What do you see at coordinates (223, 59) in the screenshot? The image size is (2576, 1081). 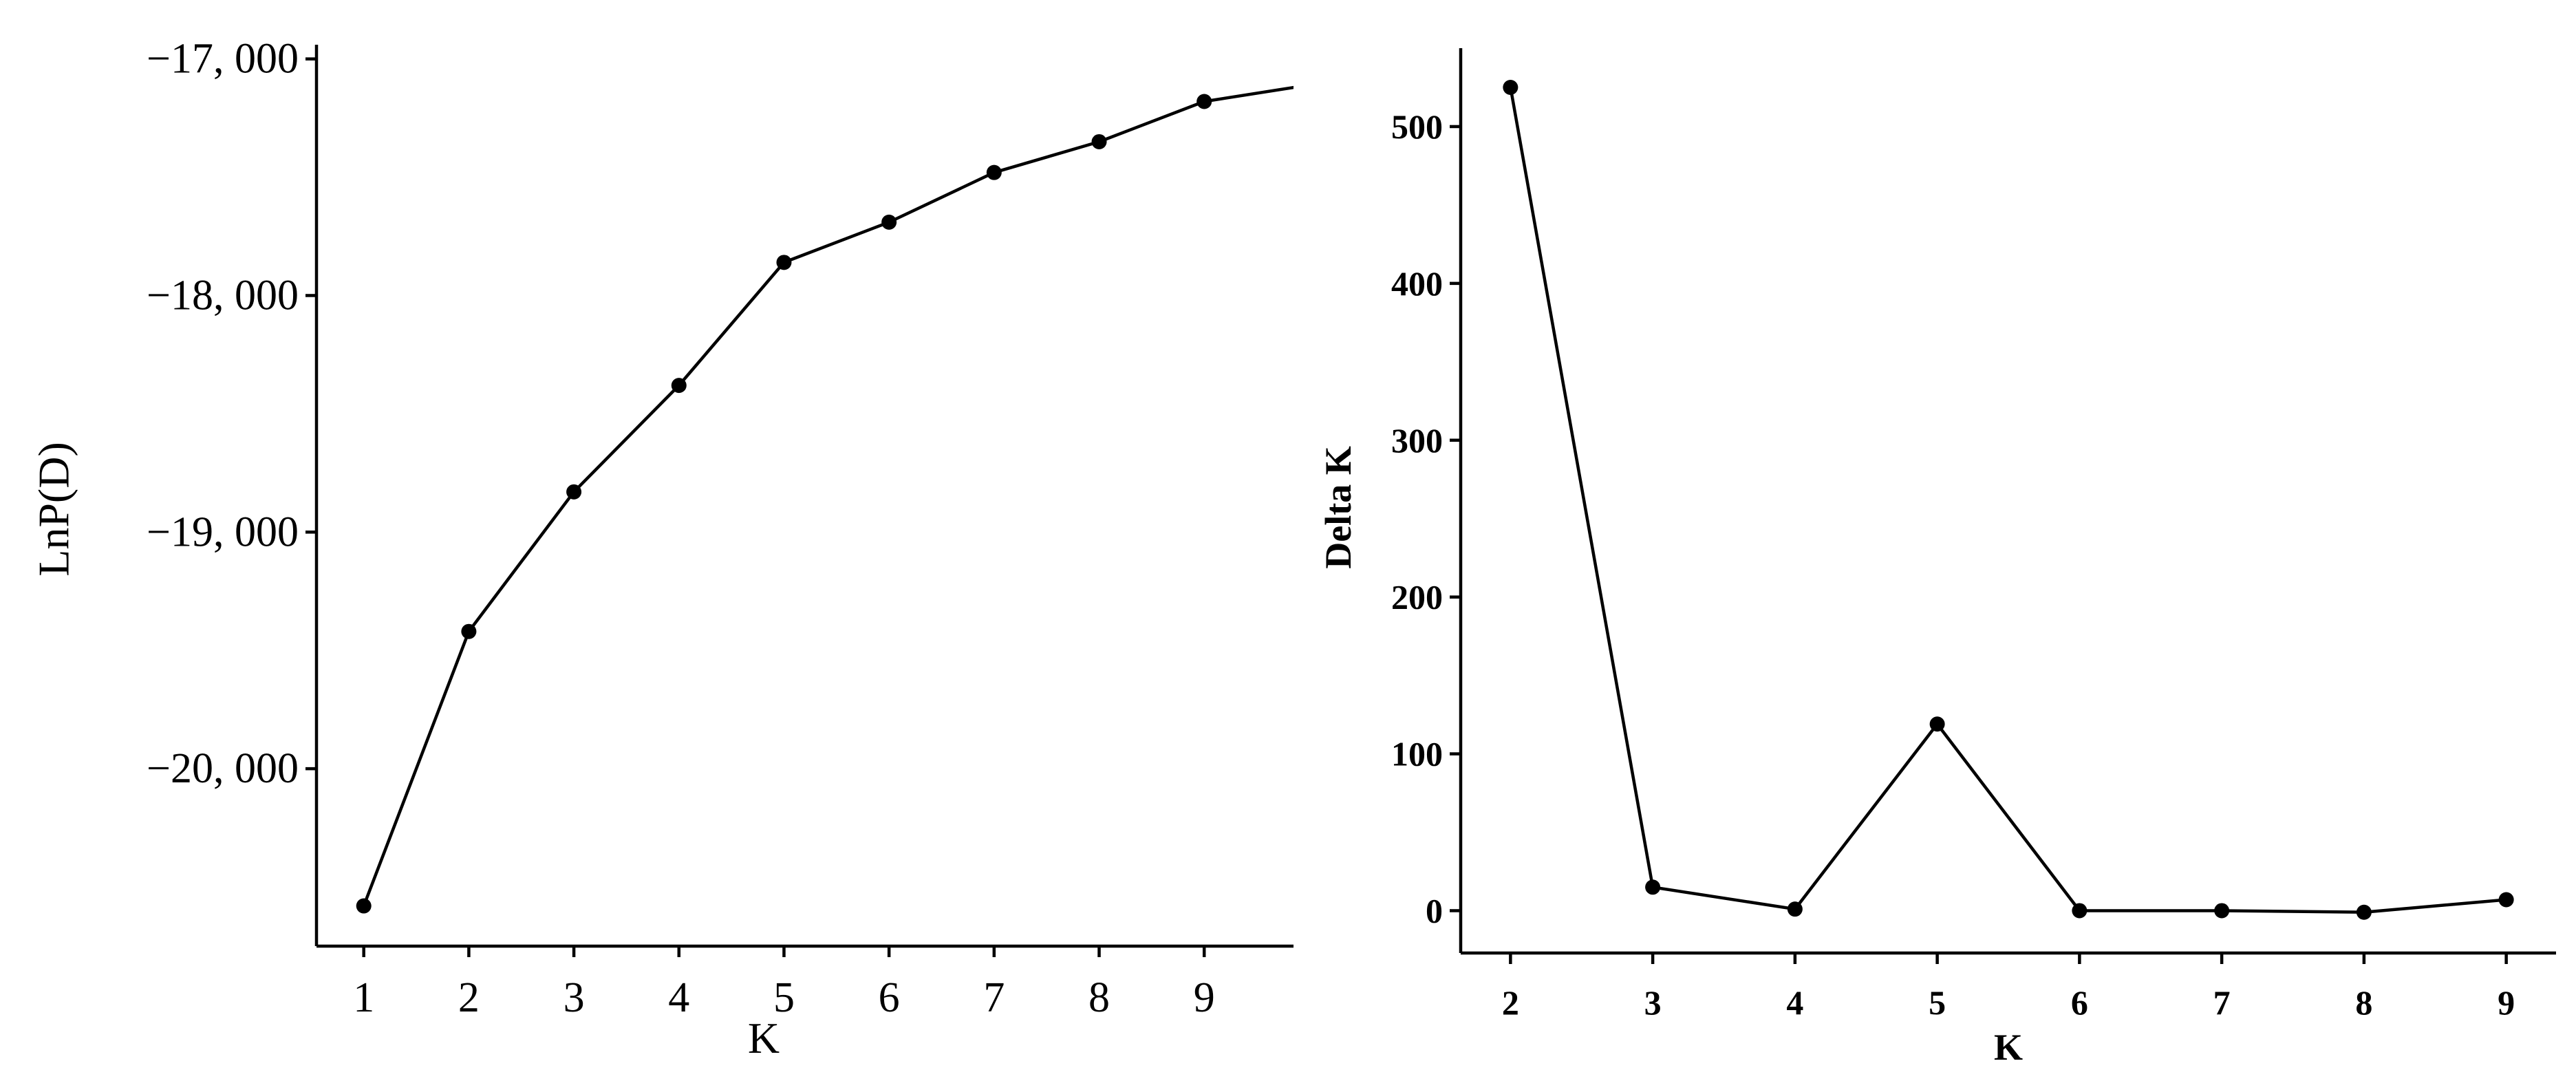 I see `y-tick-label: −17, 000` at bounding box center [223, 59].